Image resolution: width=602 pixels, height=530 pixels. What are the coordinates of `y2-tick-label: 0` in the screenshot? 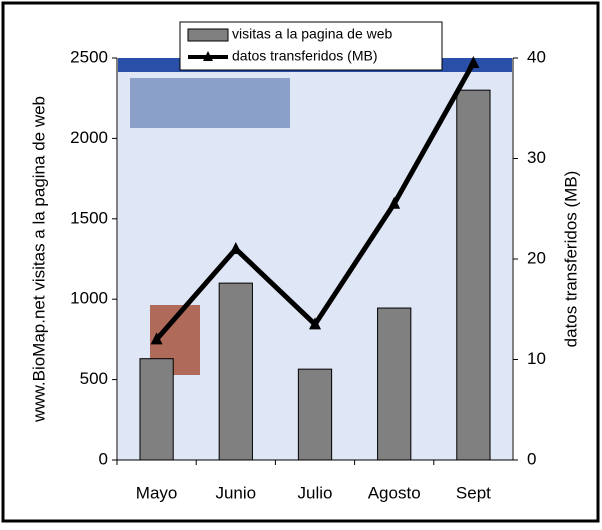 It's located at (531, 458).